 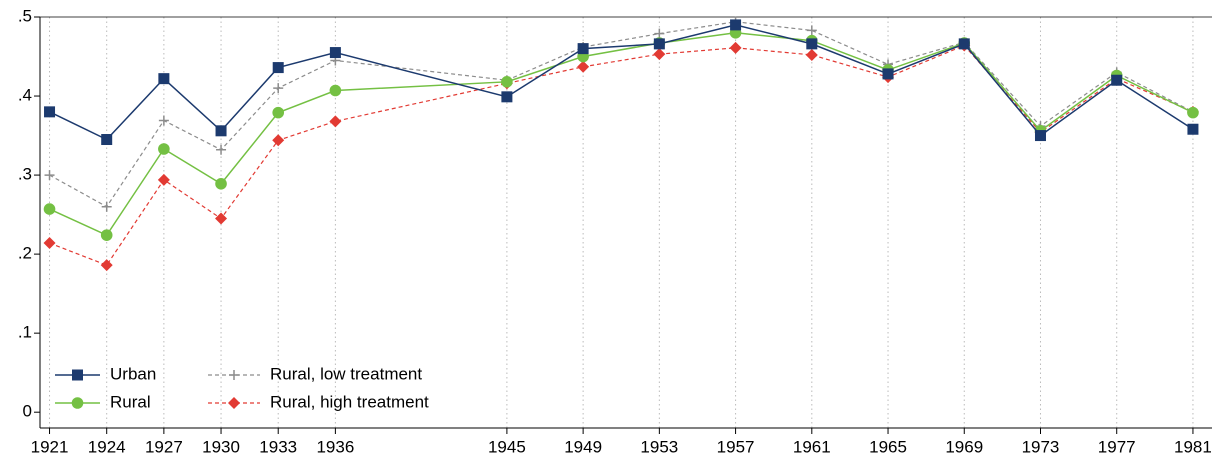 What do you see at coordinates (25, 253) in the screenshot?
I see `y-tick-label: .2` at bounding box center [25, 253].